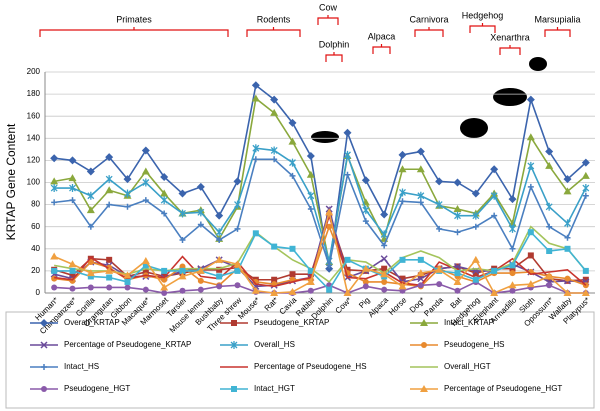 The height and width of the screenshot is (411, 600). I want to click on series-line, so click(320, 287).